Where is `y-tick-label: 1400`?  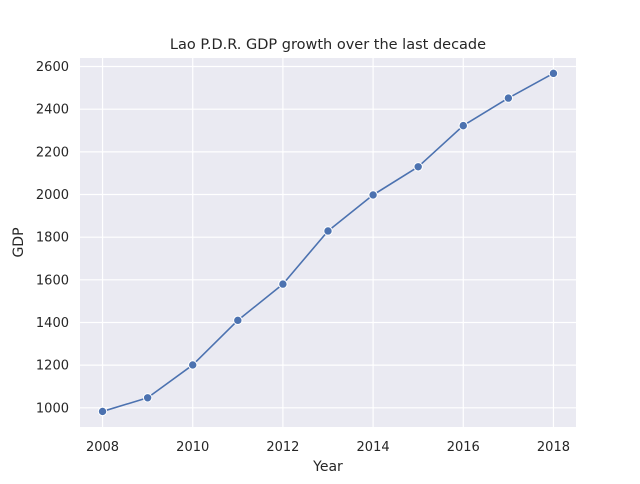
y-tick-label: 1400 is located at coordinates (52, 323).